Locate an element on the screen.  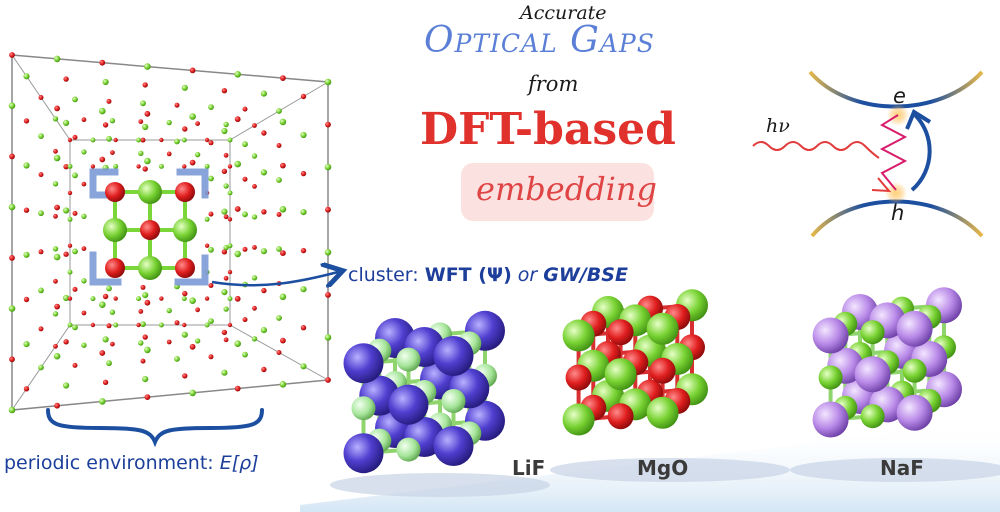
crystal-naf is located at coordinates (887, 362).